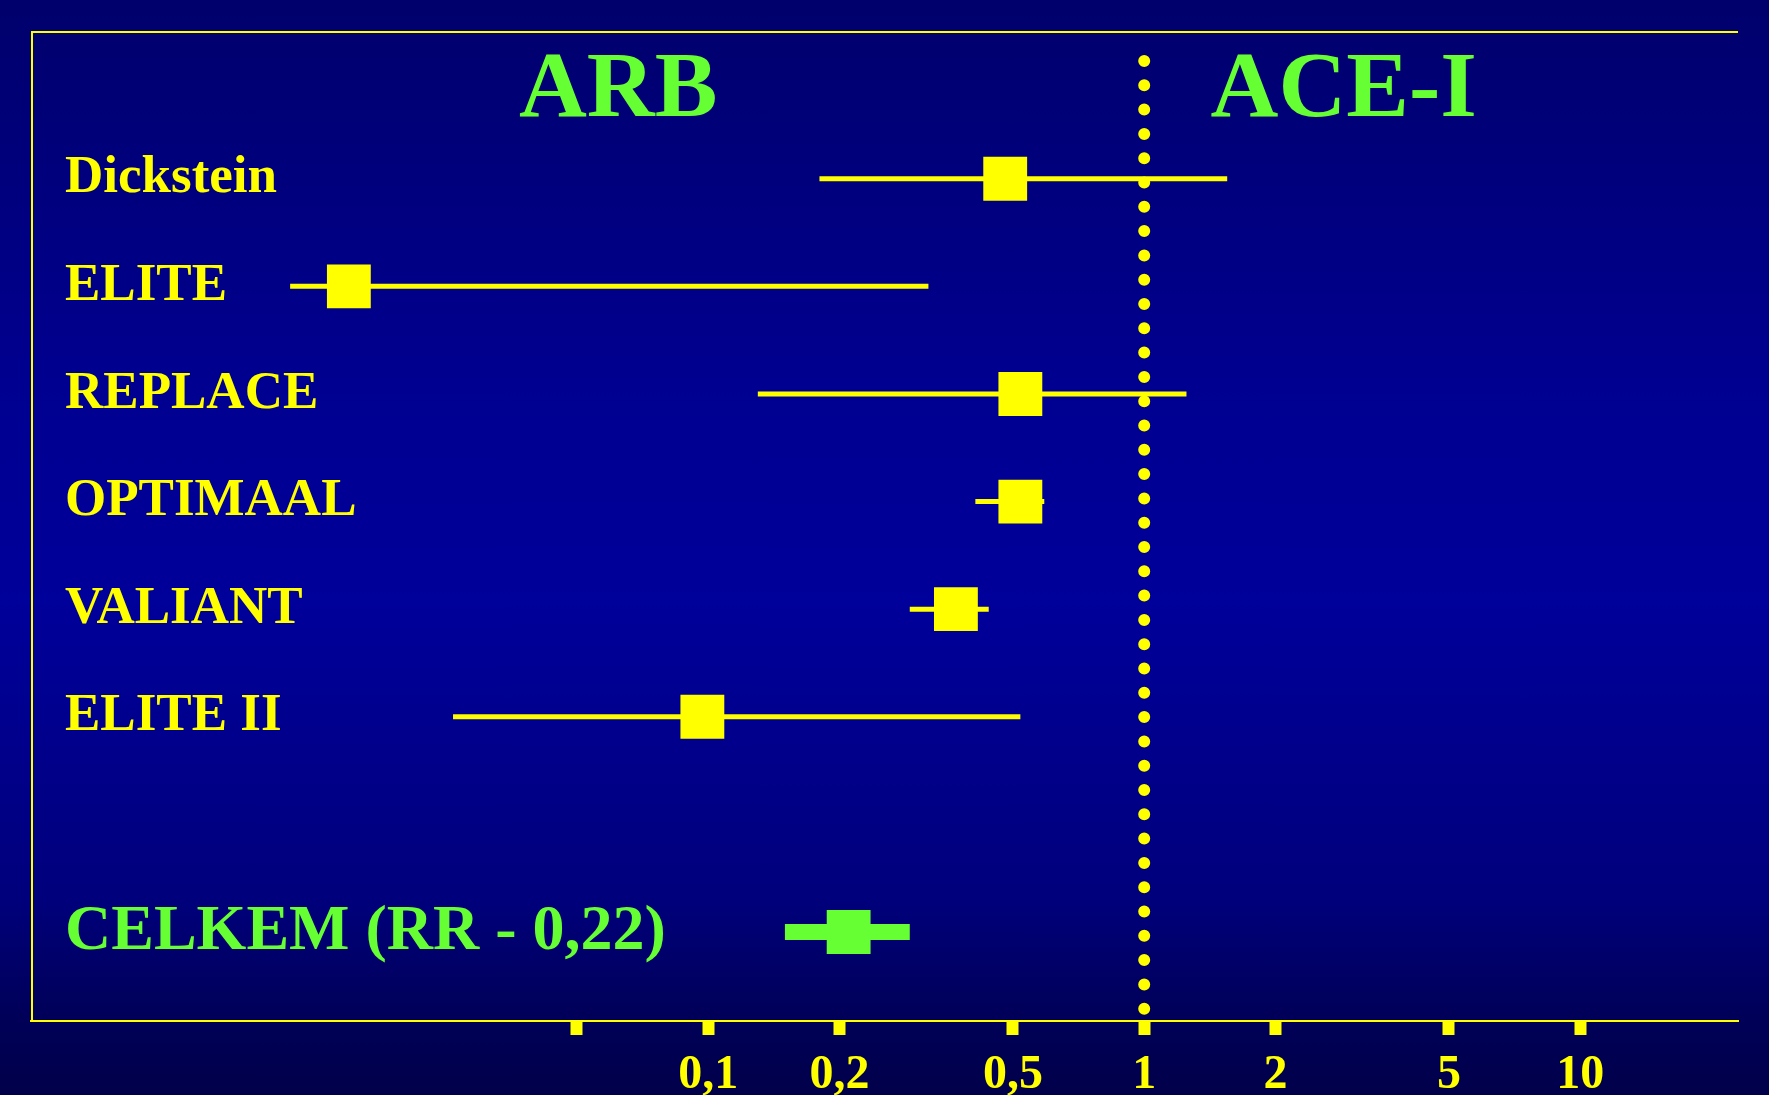 This screenshot has height=1095, width=1769. I want to click on annotation: ACE-I, so click(1343, 84).